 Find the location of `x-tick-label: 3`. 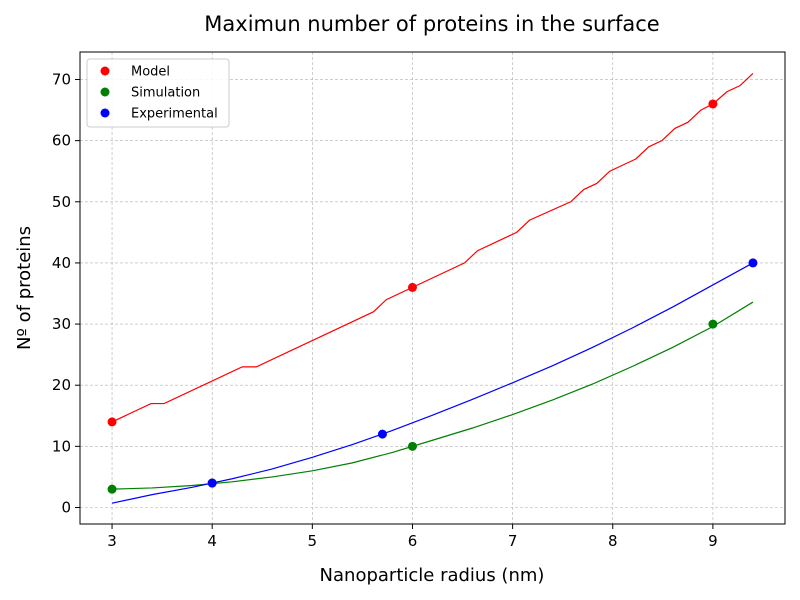

x-tick-label: 3 is located at coordinates (112, 541).